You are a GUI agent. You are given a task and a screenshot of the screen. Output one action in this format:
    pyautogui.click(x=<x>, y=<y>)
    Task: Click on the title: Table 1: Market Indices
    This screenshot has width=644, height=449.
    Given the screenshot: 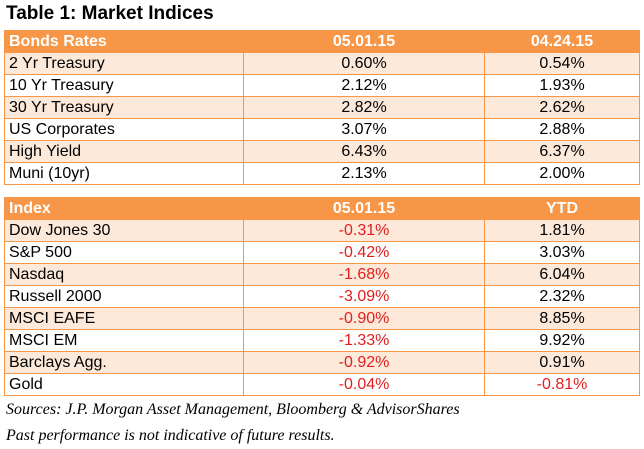 What is the action you would take?
    pyautogui.click(x=110, y=13)
    